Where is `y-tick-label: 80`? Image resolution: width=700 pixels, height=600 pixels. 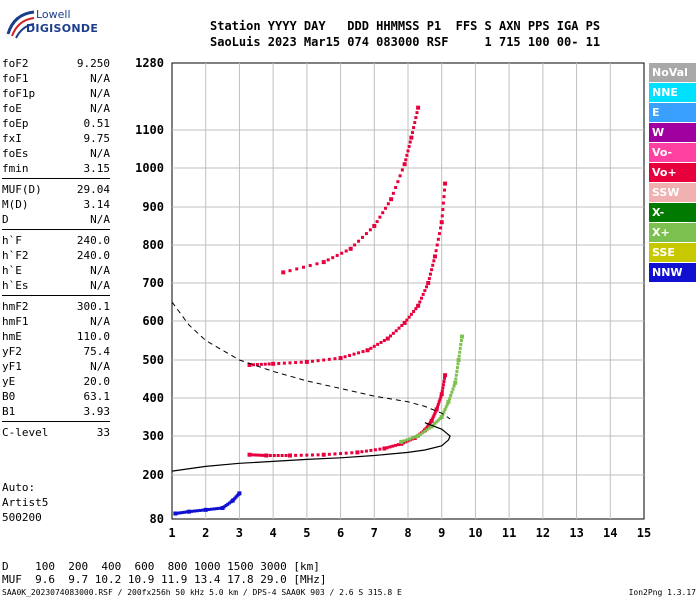
y-tick-label: 80 is located at coordinates (157, 519).